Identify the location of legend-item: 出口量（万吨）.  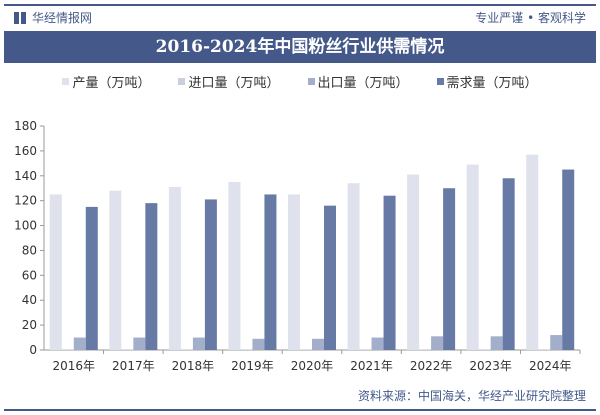
(358, 81).